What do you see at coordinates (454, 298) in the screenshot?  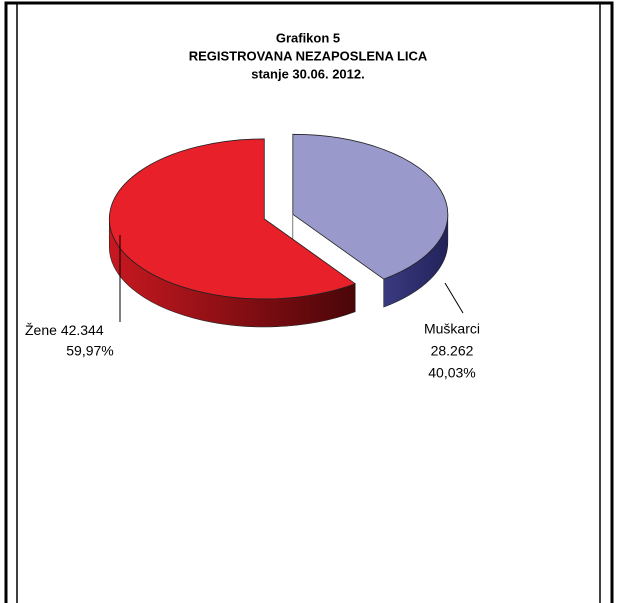 I see `leader-line` at bounding box center [454, 298].